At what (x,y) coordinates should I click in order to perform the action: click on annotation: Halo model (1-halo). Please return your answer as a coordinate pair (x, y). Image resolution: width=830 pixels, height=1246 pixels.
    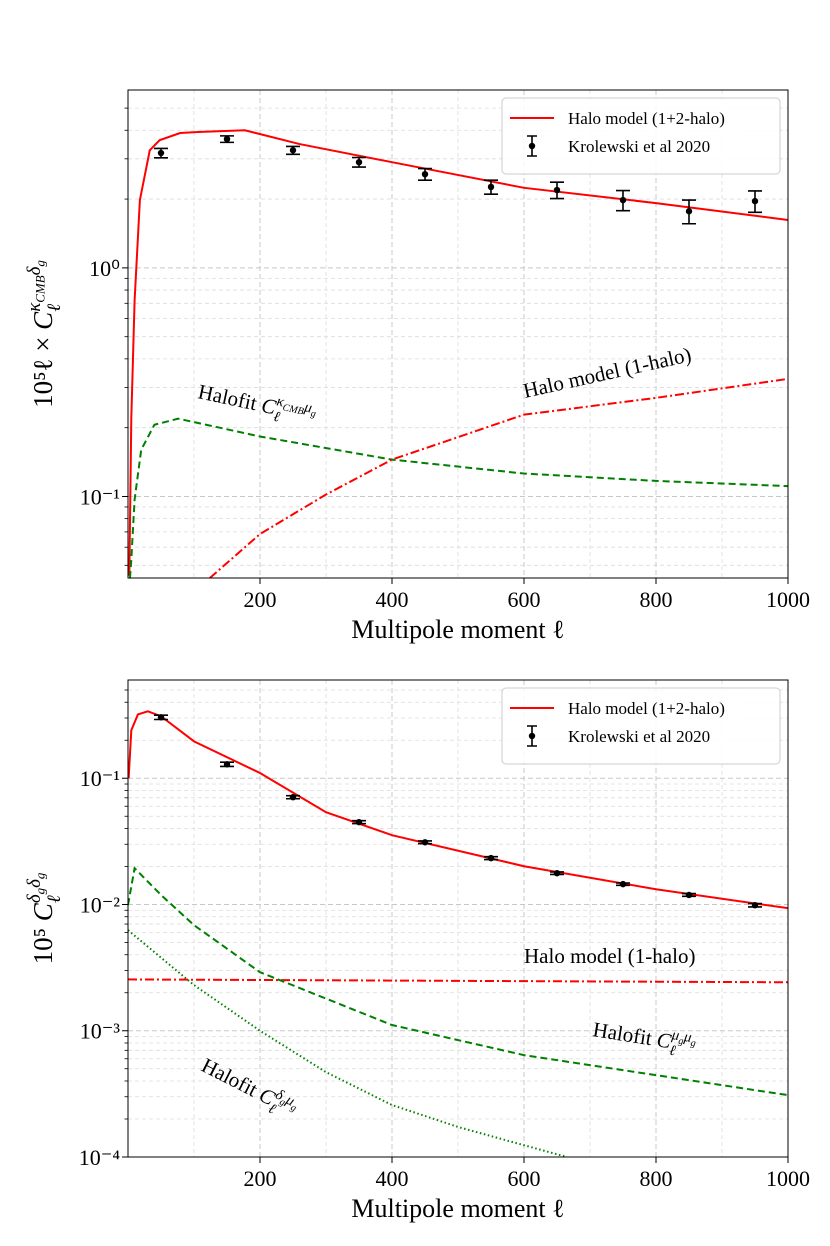
    Looking at the image, I should click on (609, 956).